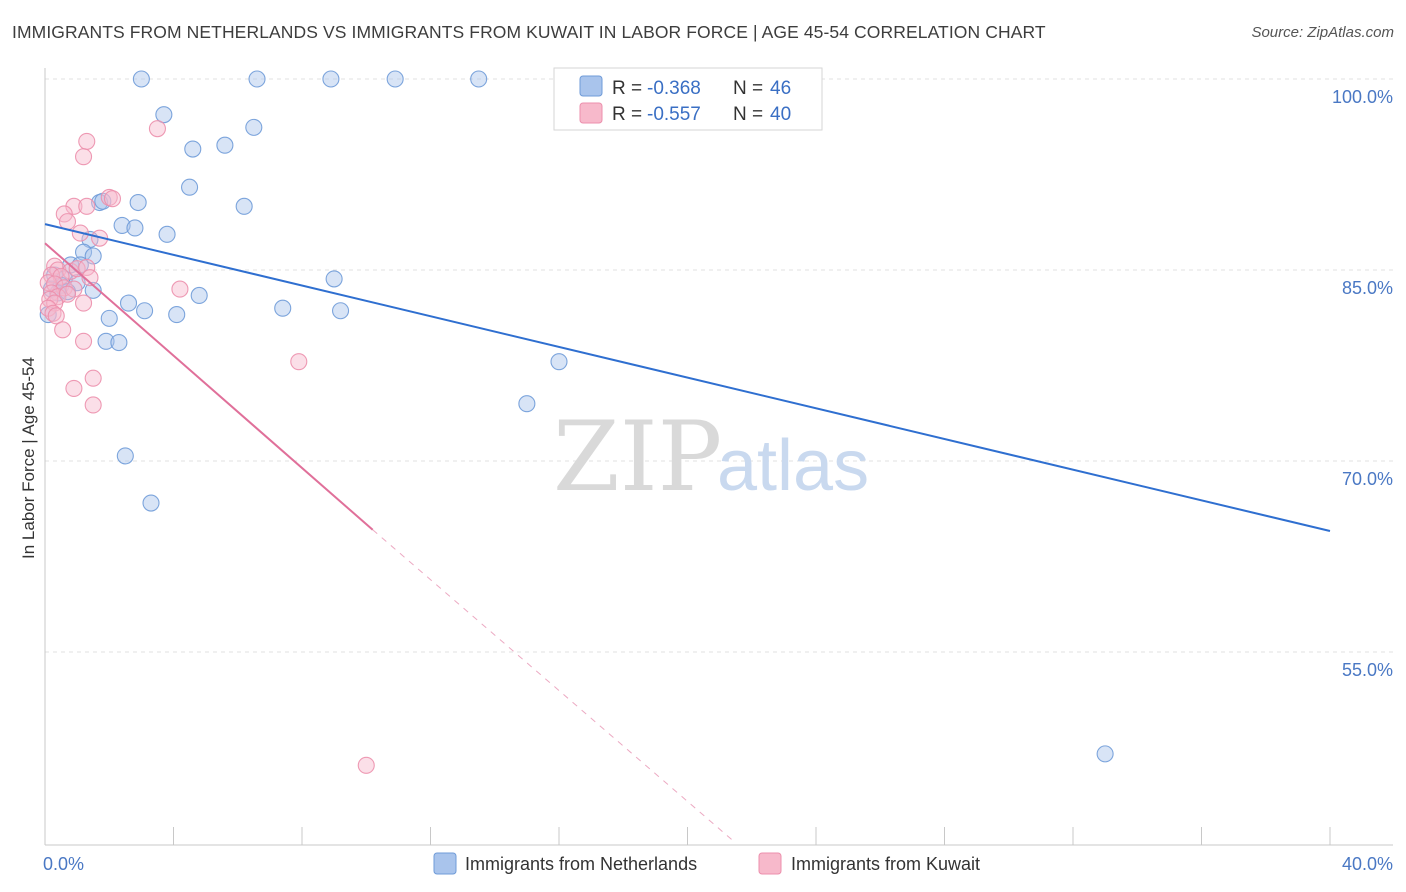 This screenshot has width=1406, height=892. What do you see at coordinates (63, 864) in the screenshot?
I see `x-tick-label: 0.0%` at bounding box center [63, 864].